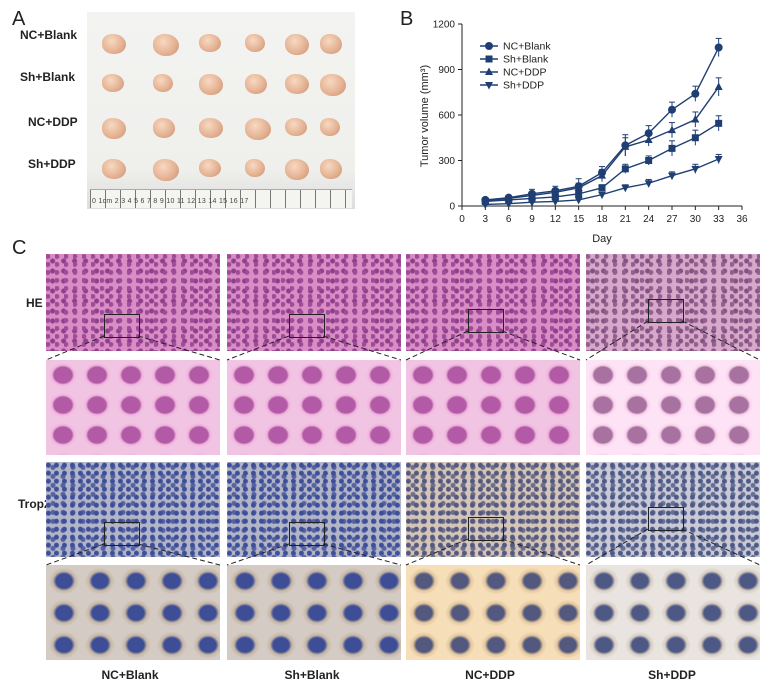 The width and height of the screenshot is (780, 696). Describe the element at coordinates (602, 219) in the screenshot. I see `x-tick-label: 18` at that location.